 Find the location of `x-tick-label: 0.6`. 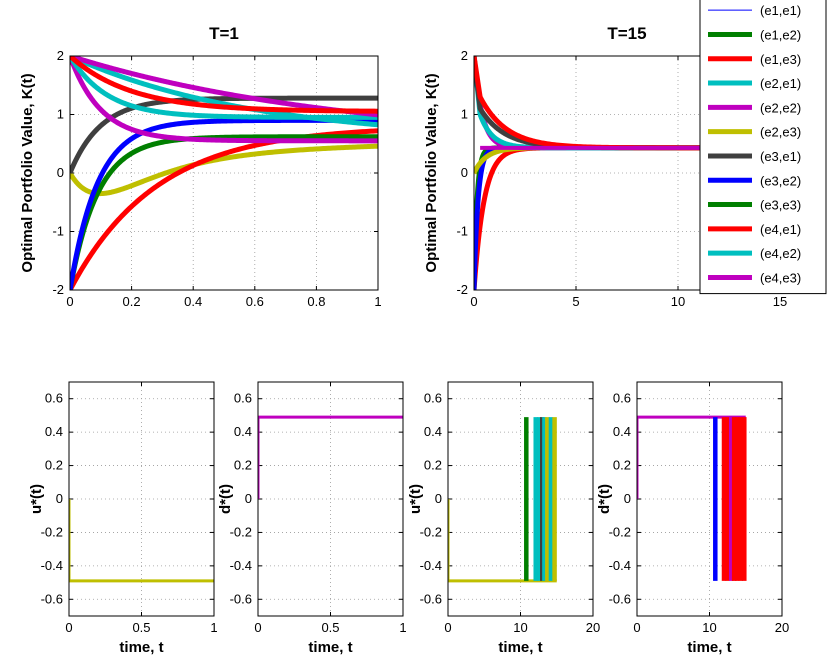

x-tick-label: 0.6 is located at coordinates (255, 301).